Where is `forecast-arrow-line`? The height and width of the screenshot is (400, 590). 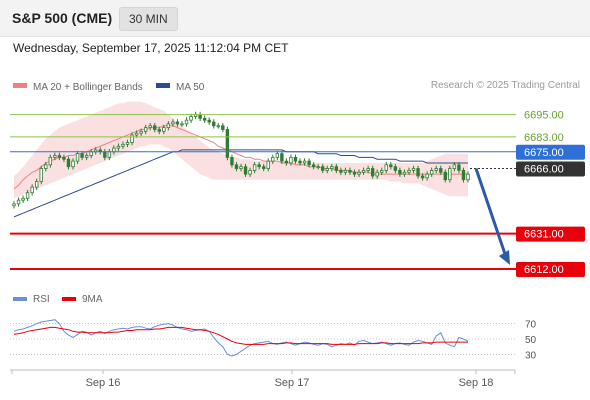 forecast-arrow-line is located at coordinates (491, 213).